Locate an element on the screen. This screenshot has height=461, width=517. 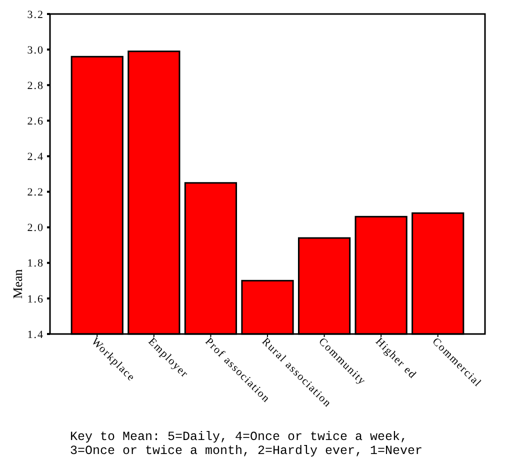
y-tick-label: 1.6 is located at coordinates (35, 299).